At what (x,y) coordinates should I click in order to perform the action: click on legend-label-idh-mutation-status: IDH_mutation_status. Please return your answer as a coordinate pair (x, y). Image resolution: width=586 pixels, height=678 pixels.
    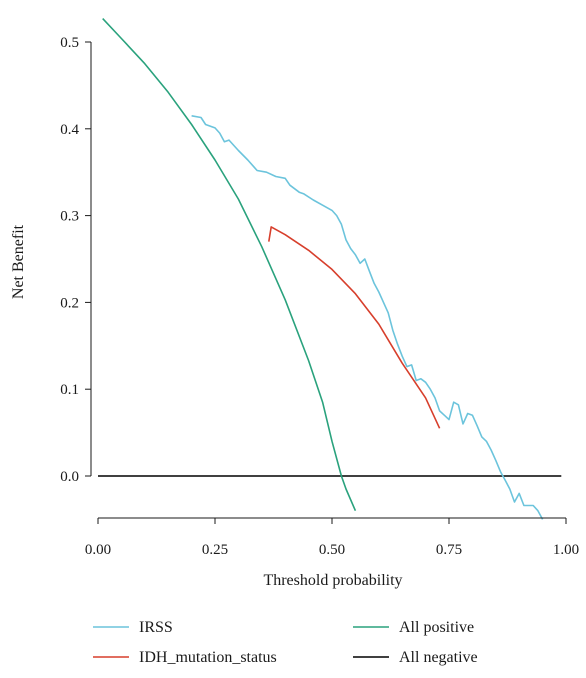
    Looking at the image, I should click on (208, 657).